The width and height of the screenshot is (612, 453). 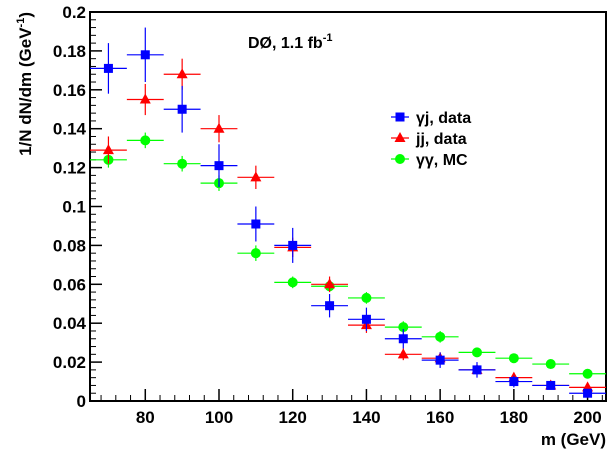 What do you see at coordinates (70, 129) in the screenshot?
I see `y-tick-label: 0.14` at bounding box center [70, 129].